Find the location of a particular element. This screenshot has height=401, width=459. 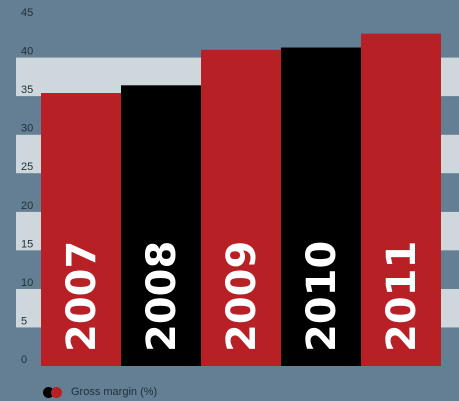

bar-2007 is located at coordinates (81, 229).